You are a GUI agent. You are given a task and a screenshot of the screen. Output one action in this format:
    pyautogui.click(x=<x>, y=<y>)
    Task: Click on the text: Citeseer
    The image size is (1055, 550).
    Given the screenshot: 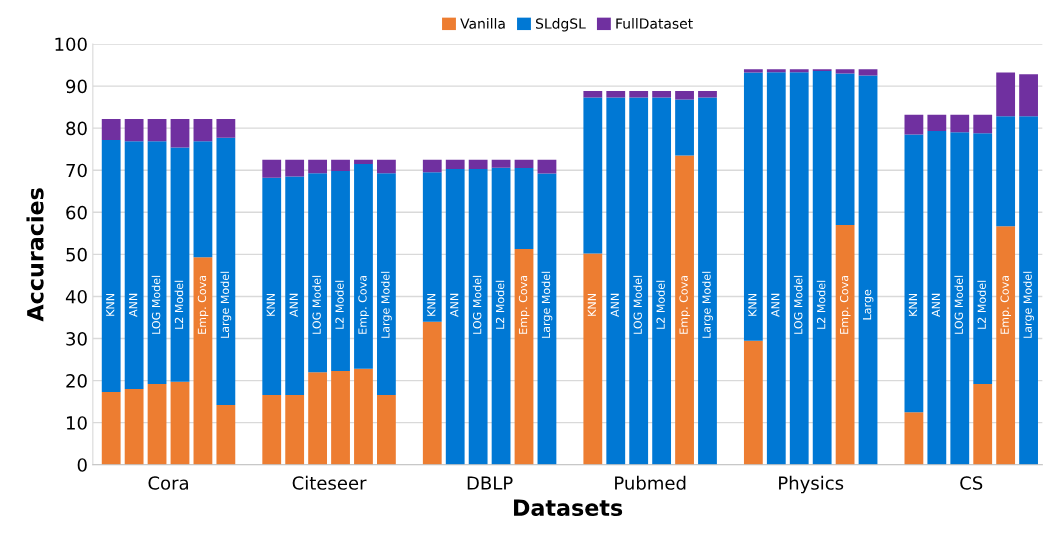 What is the action you would take?
    pyautogui.click(x=329, y=482)
    